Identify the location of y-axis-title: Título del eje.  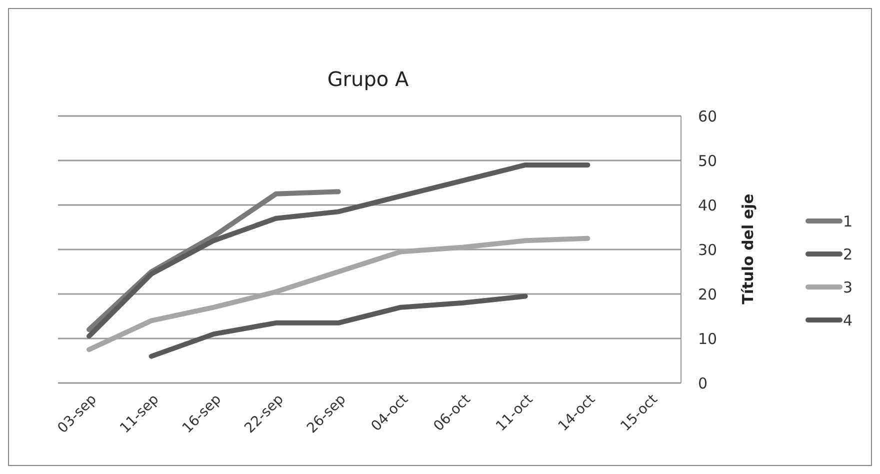
(748, 249).